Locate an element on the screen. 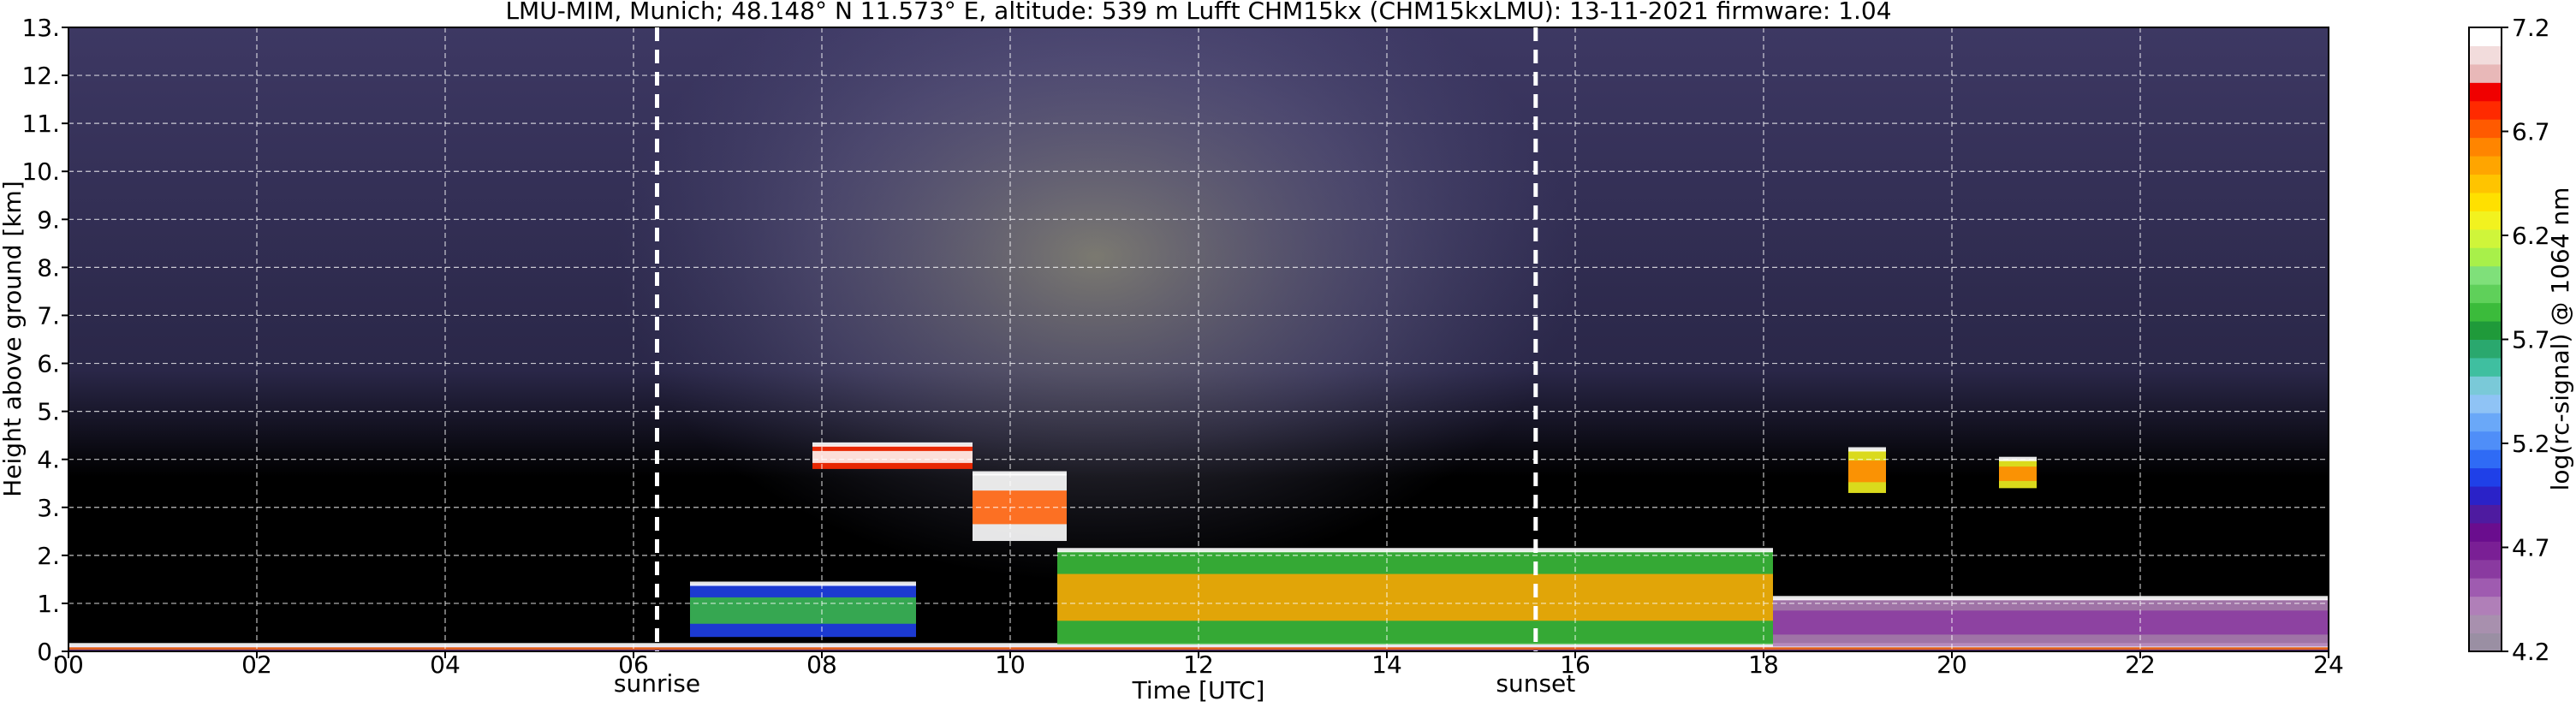 This screenshot has width=2576, height=707. y-tick-label: 2. is located at coordinates (48, 556).